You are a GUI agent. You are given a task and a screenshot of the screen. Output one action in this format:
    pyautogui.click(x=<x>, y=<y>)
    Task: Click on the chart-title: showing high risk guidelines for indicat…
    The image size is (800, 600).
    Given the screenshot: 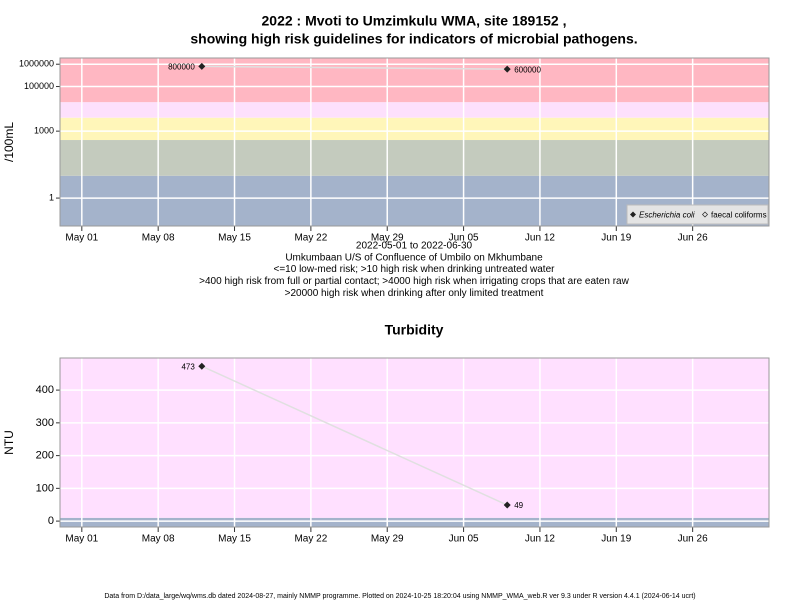 What is the action you would take?
    pyautogui.click(x=413, y=39)
    